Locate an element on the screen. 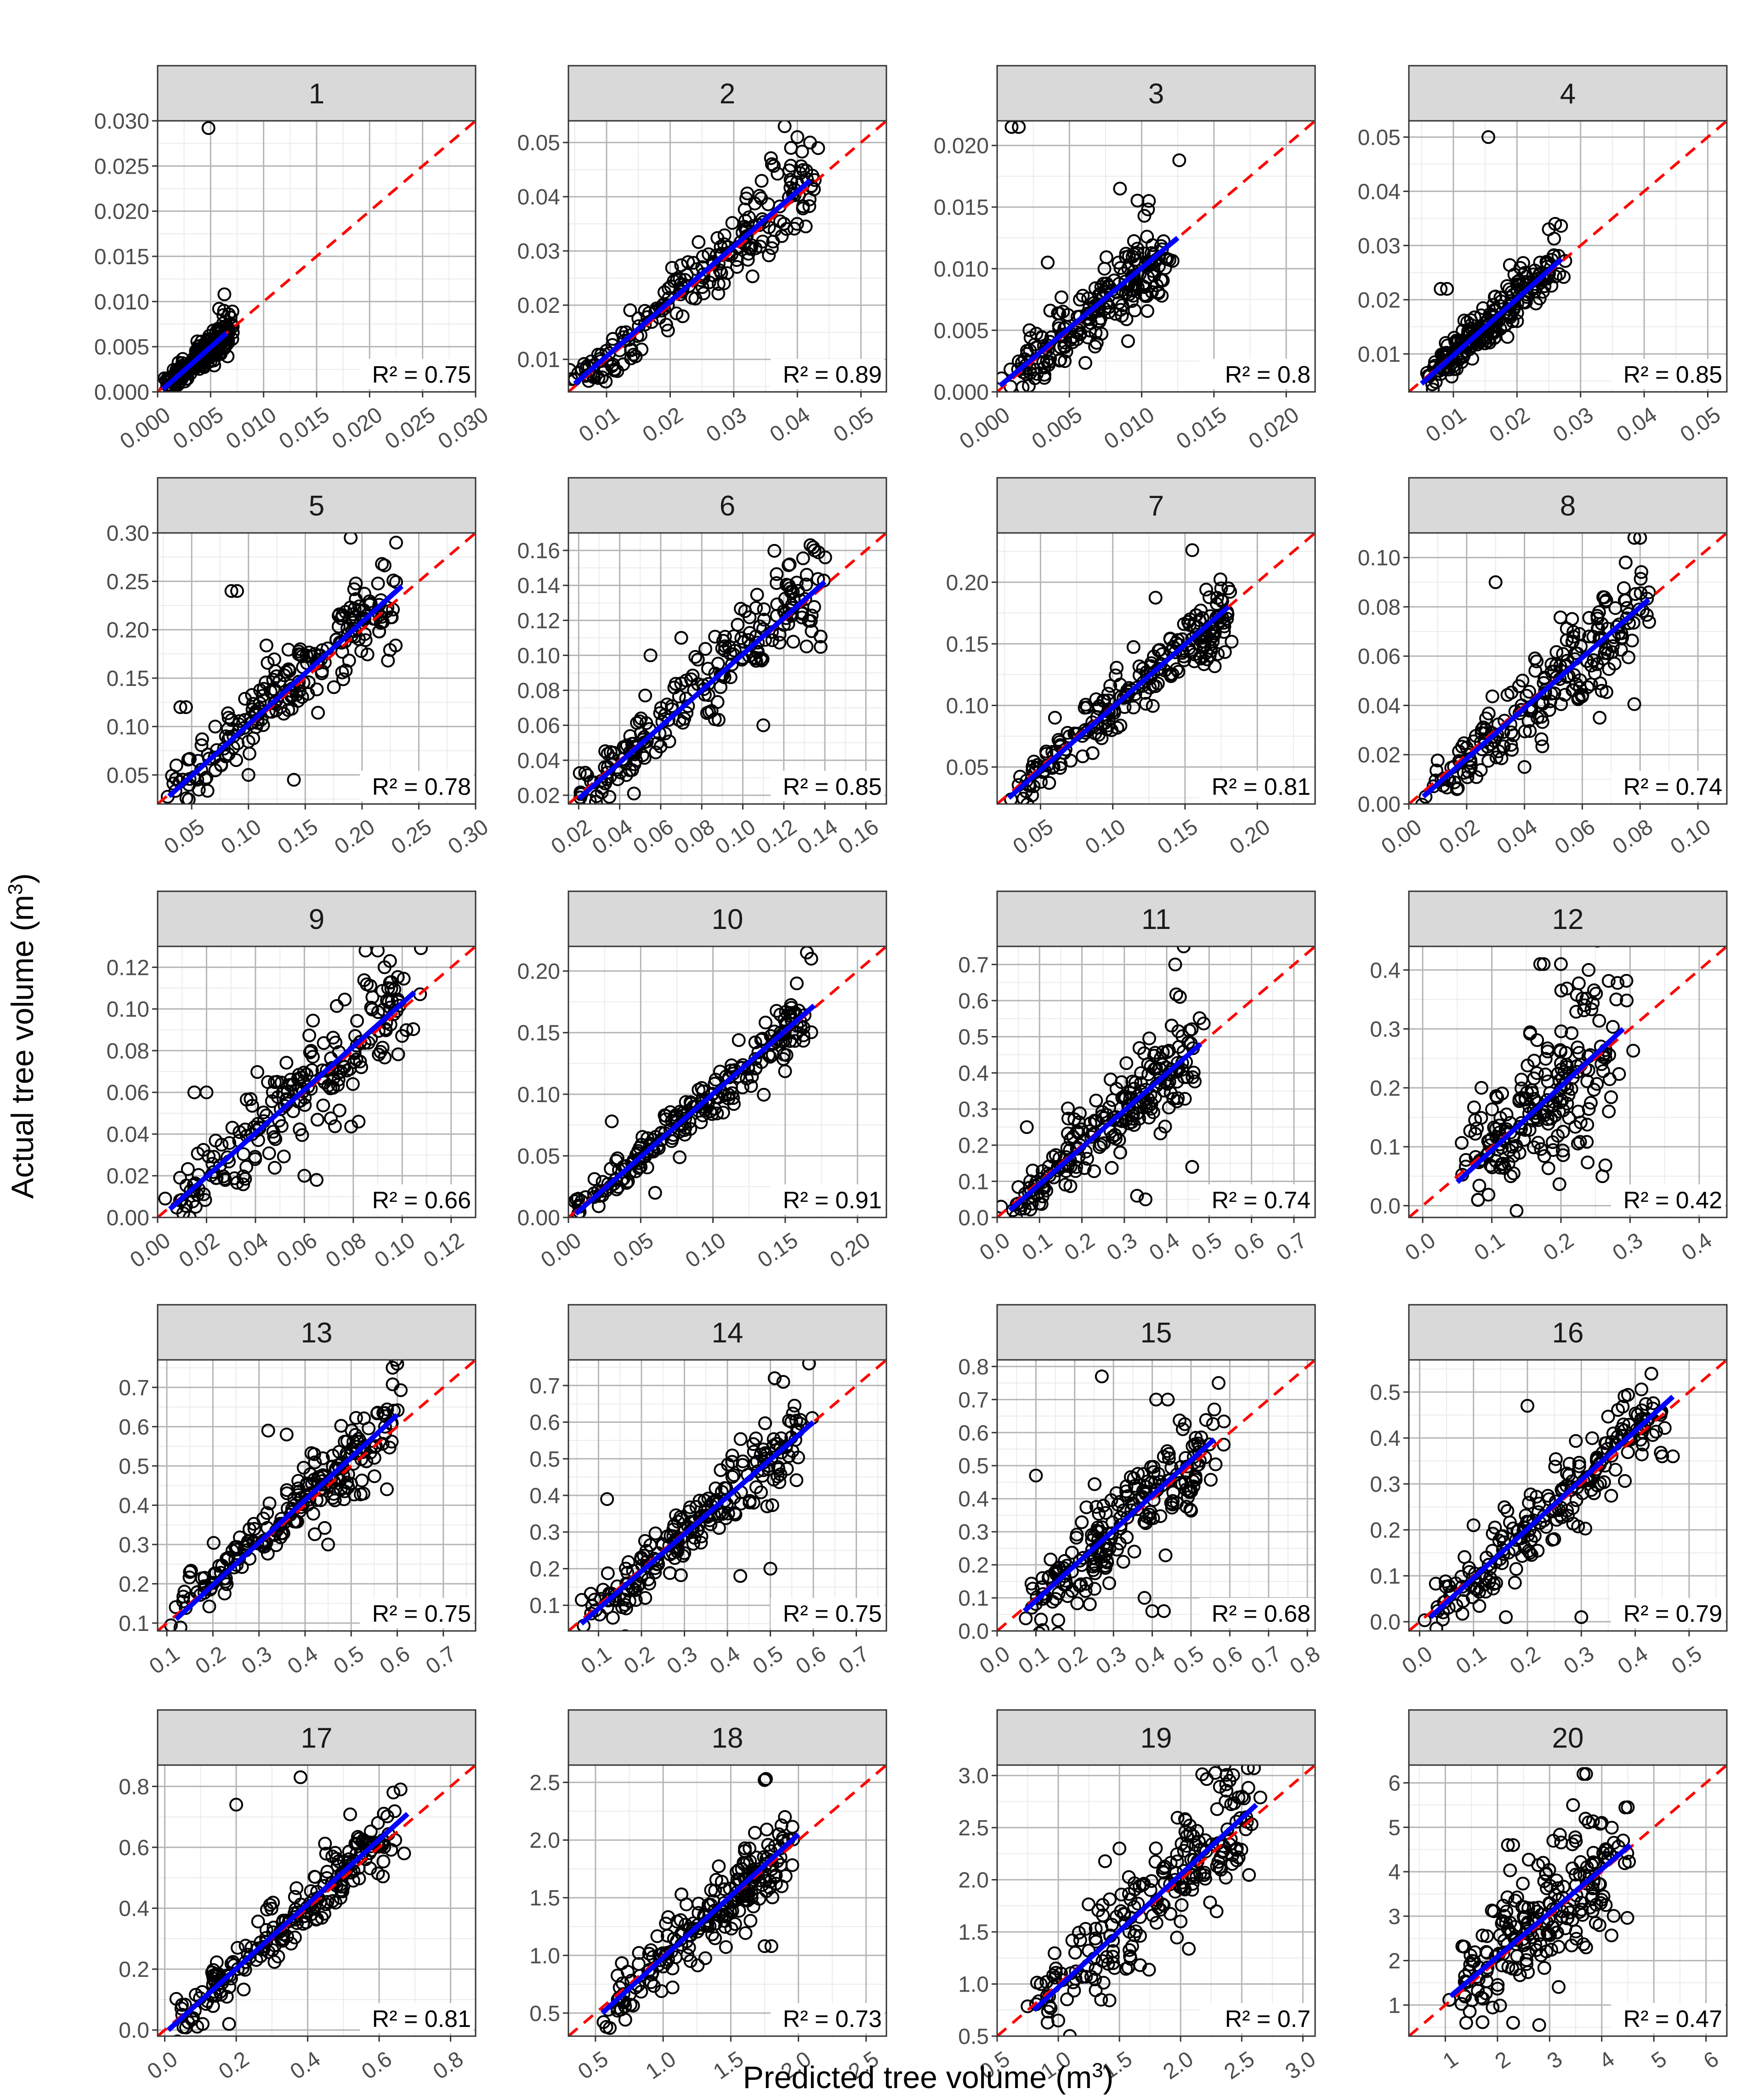 This screenshot has height=2100, width=1742. y-axis: 0.0 0.2 0.4 0.6 0.8 is located at coordinates (138, 1909).